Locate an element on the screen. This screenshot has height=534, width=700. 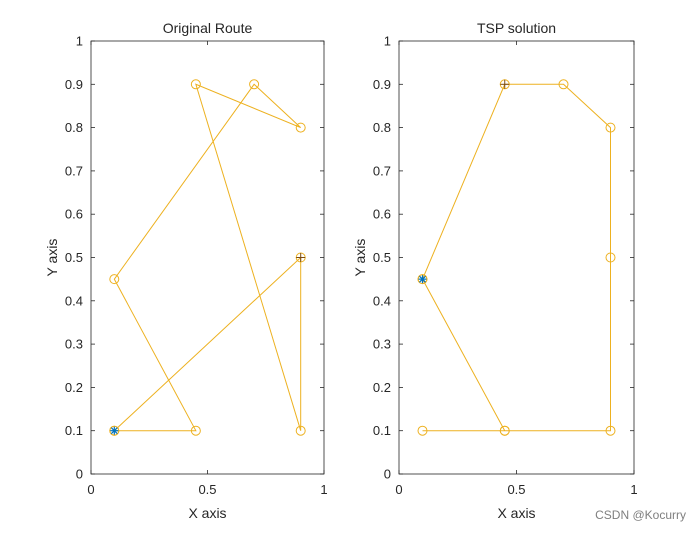
watermark: CSDN @Kocurry is located at coordinates (640, 515).